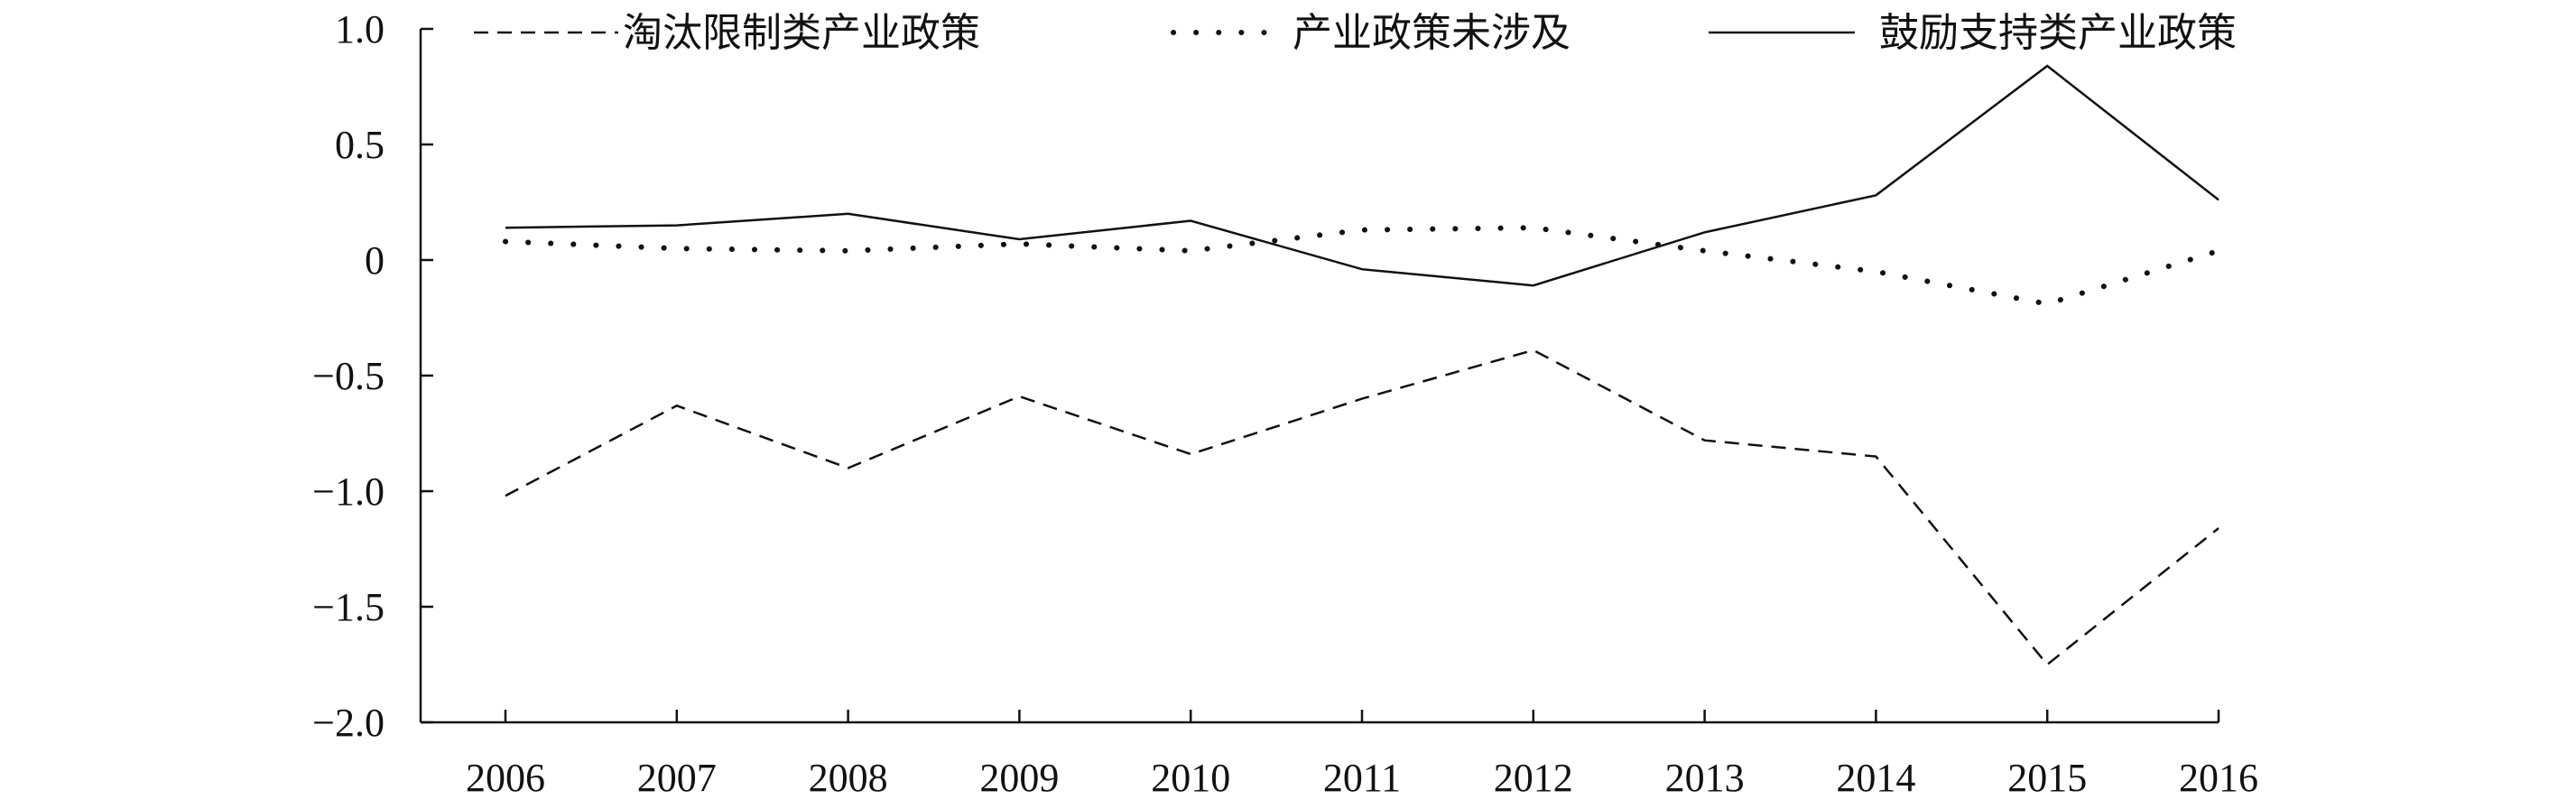 Image resolution: width=2576 pixels, height=809 pixels. I want to click on y-tick-label: 0, so click(375, 260).